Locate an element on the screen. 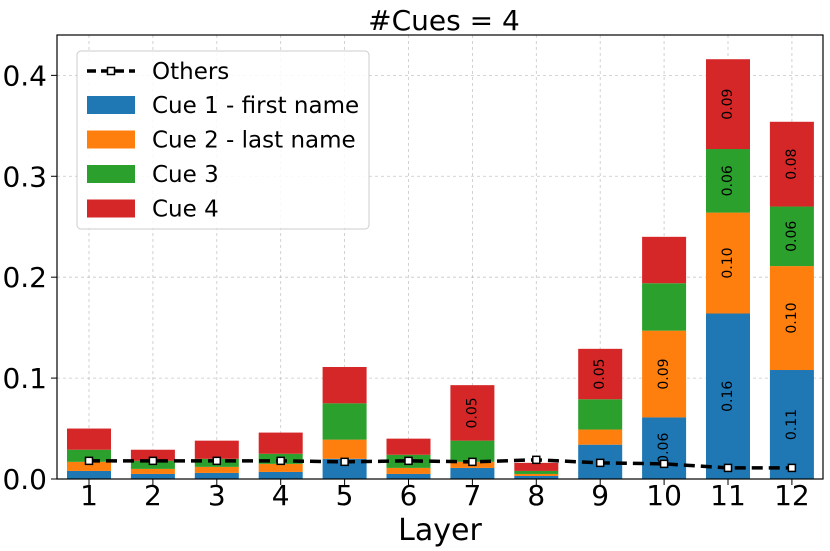 The width and height of the screenshot is (830, 551). legend-label: Others is located at coordinates (190, 72).